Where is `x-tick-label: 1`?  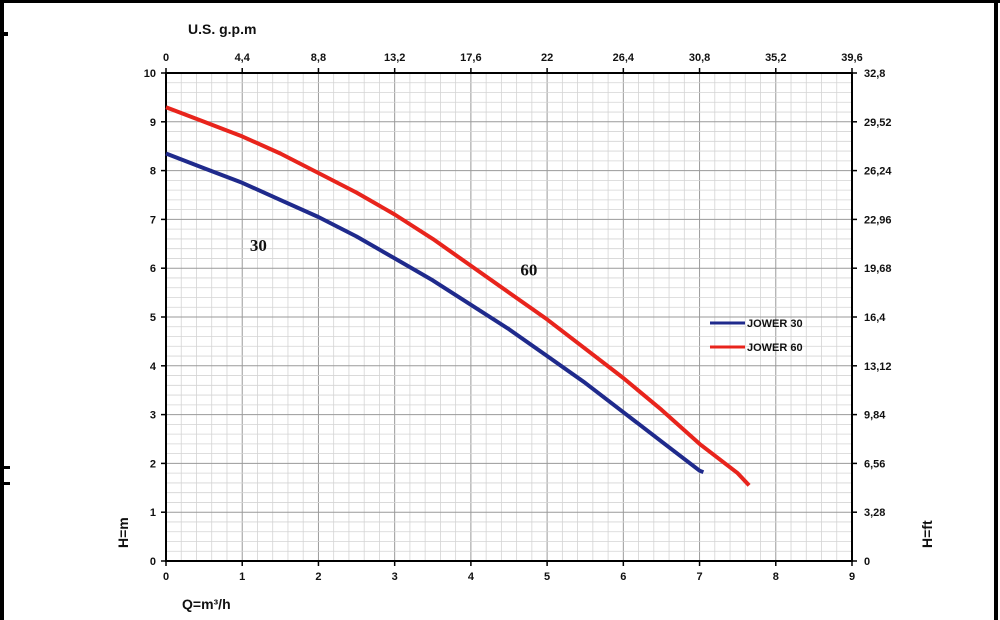 x-tick-label: 1 is located at coordinates (242, 577).